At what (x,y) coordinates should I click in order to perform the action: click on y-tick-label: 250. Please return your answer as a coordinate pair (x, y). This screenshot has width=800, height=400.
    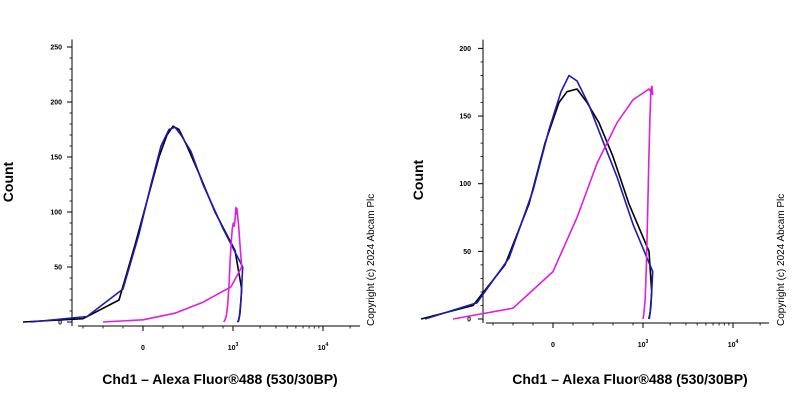
    Looking at the image, I should click on (56, 48).